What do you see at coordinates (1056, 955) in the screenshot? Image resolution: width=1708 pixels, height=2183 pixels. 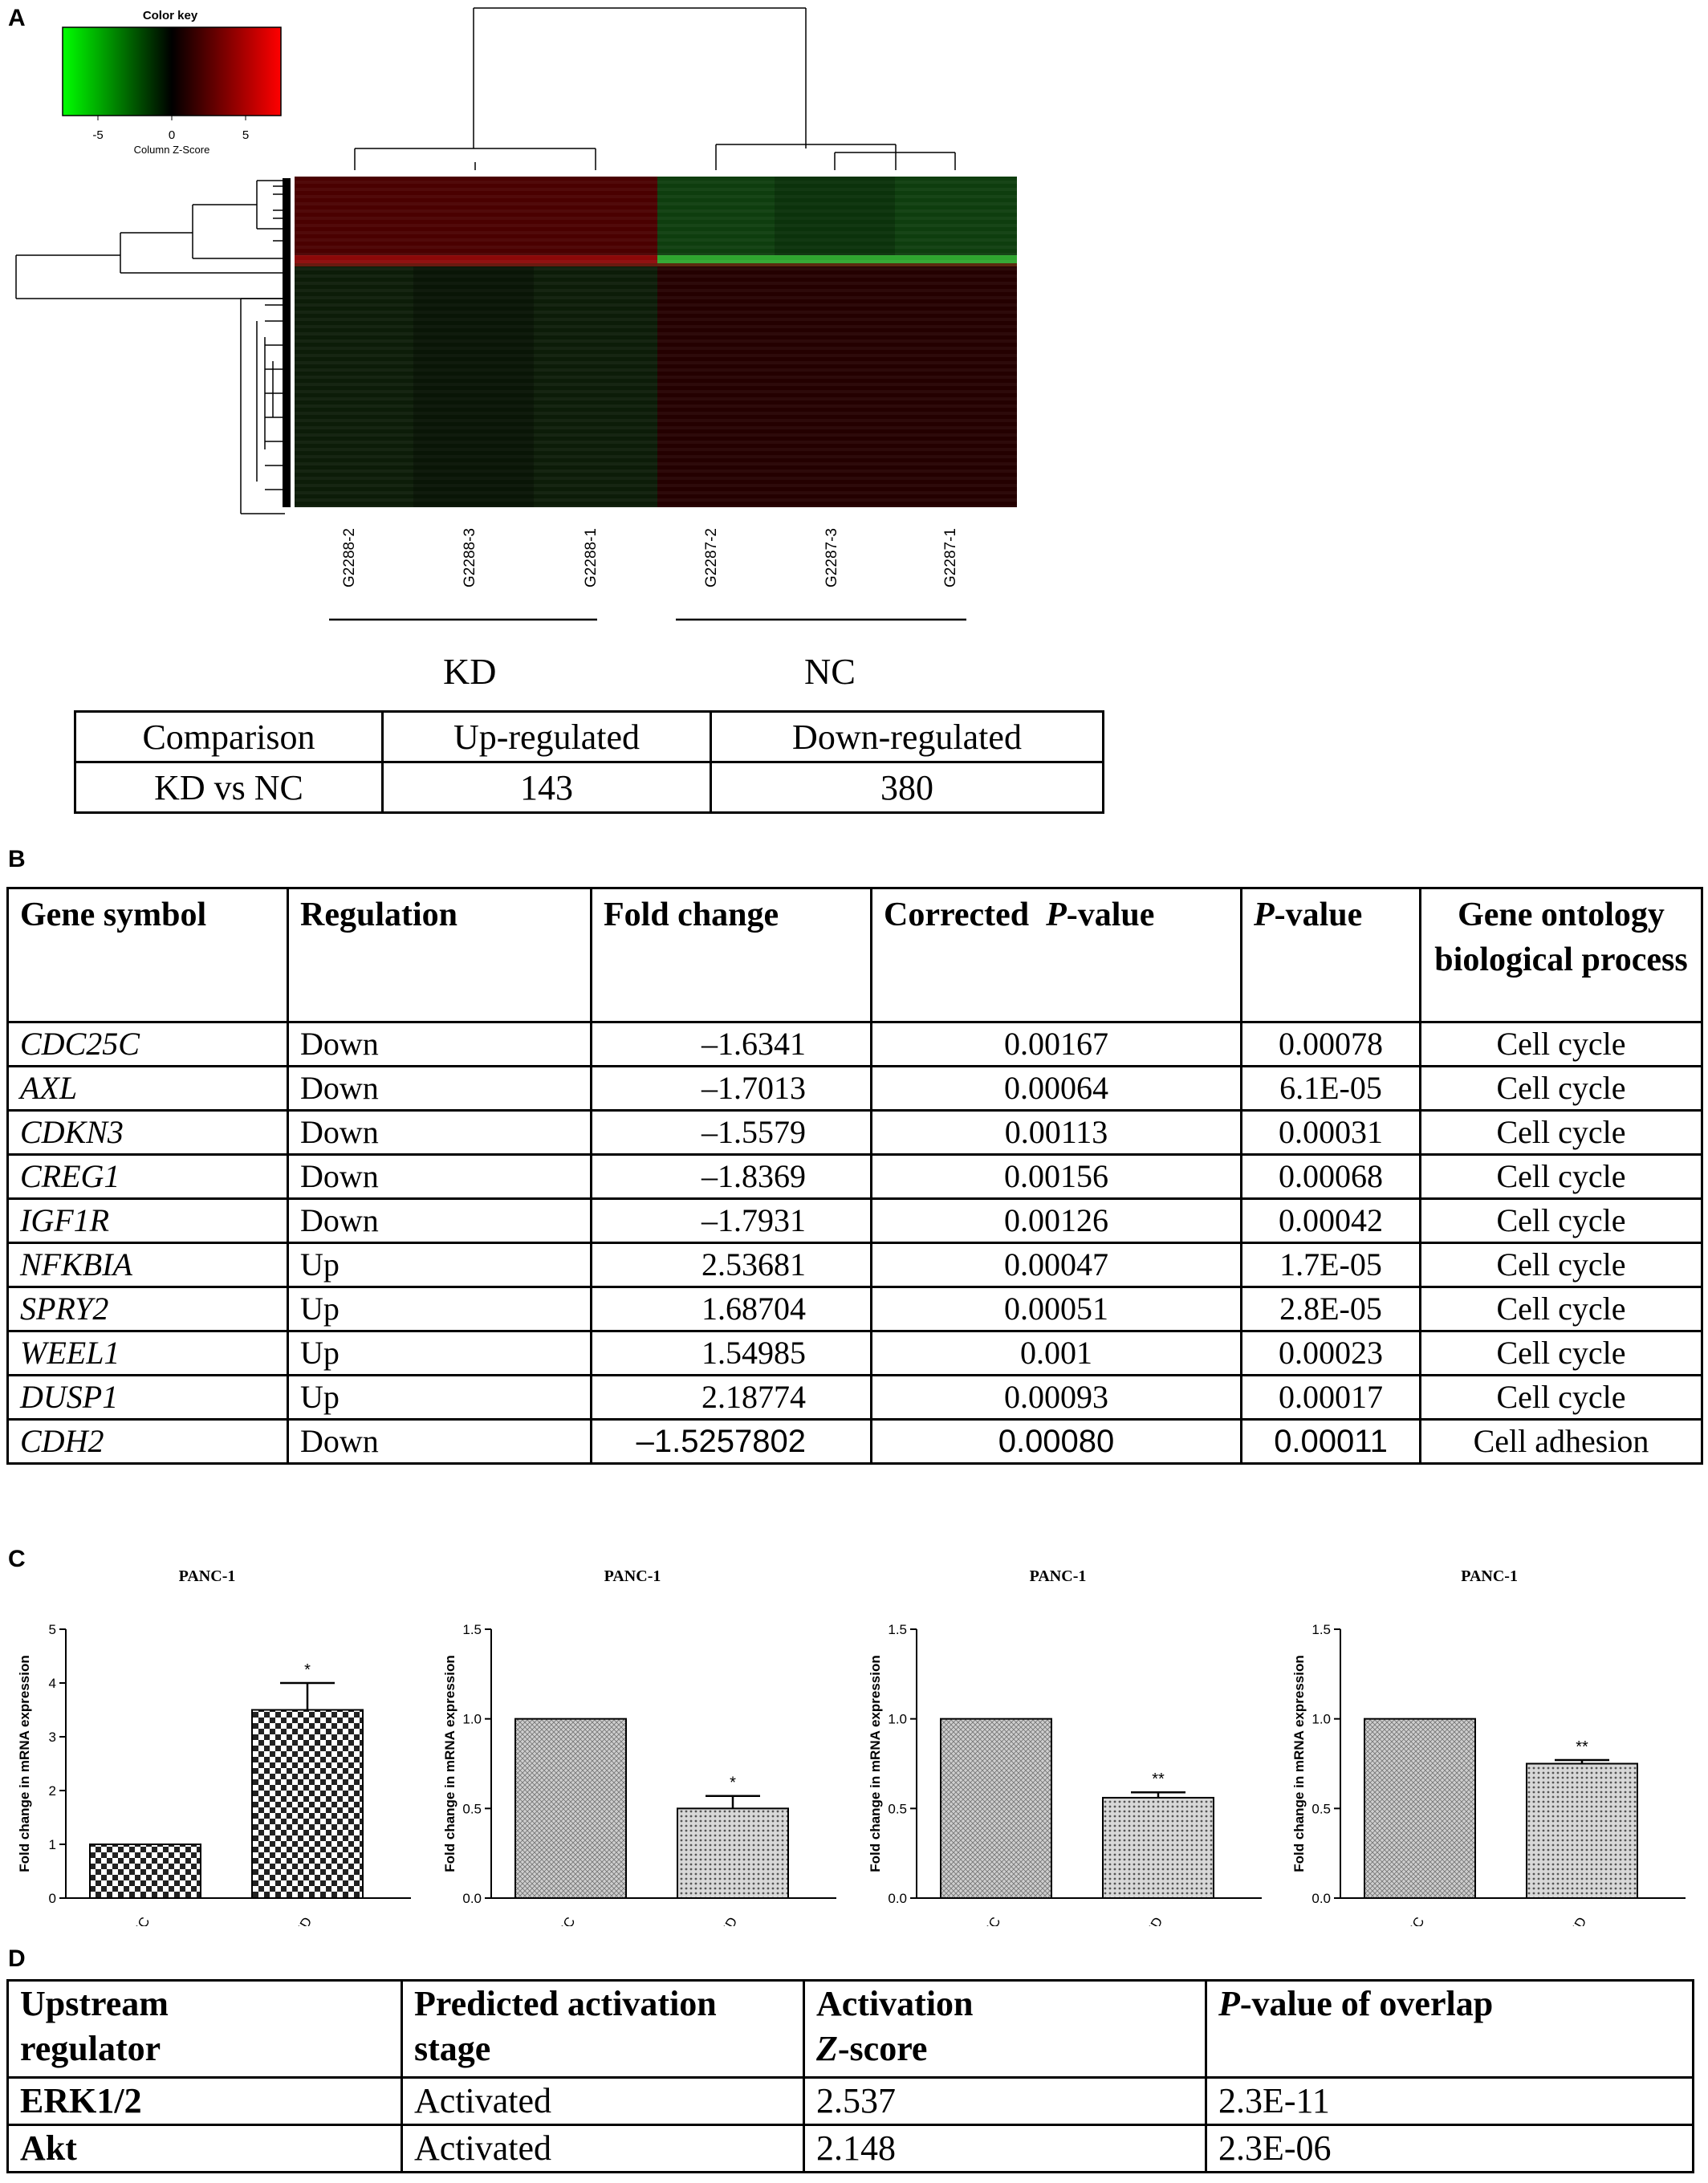 I see `header-corrected-p-value: Corrected P-value` at bounding box center [1056, 955].